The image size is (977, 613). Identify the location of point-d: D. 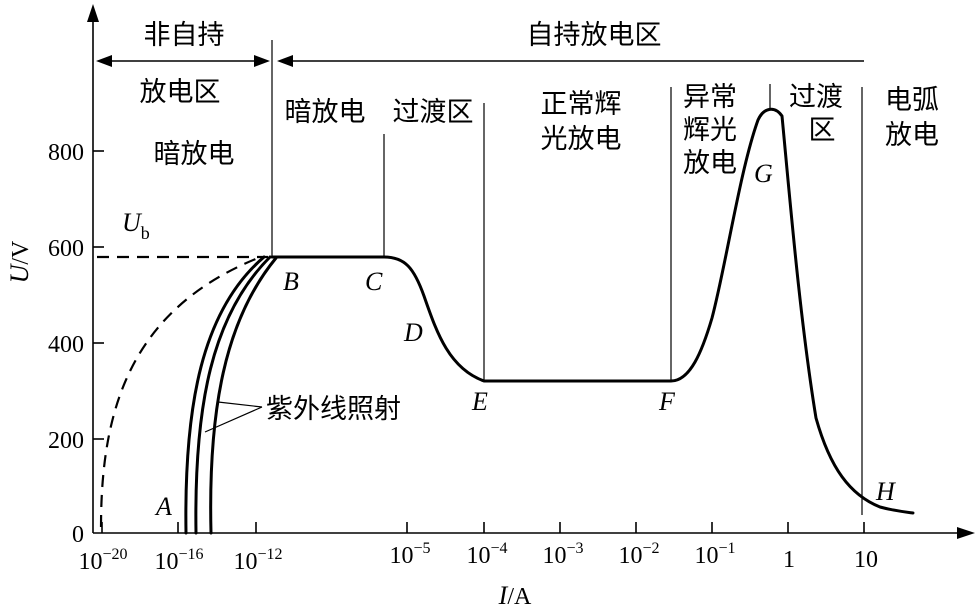
(413, 332).